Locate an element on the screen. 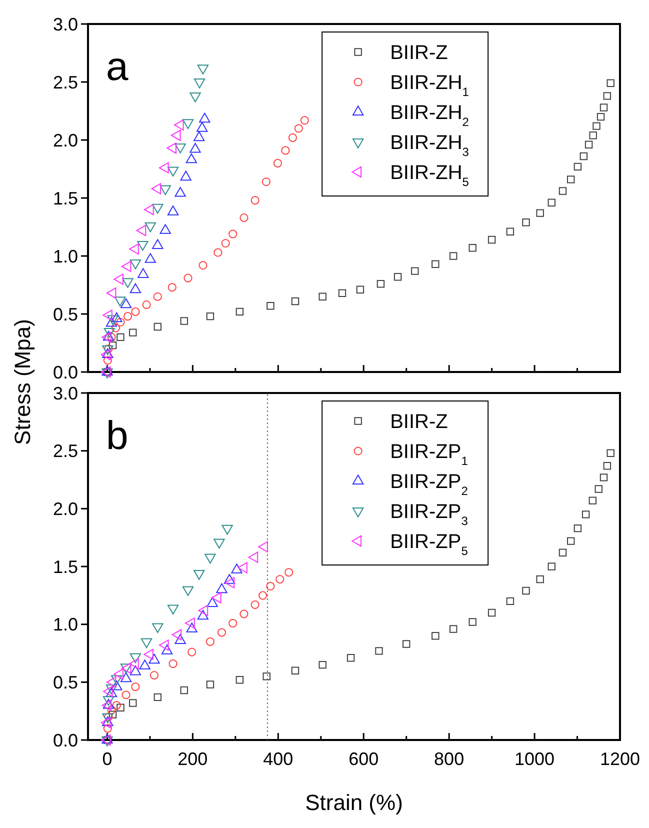 This screenshot has width=649, height=828. y-axis-title: Stress (Mpa) is located at coordinates (22, 382).